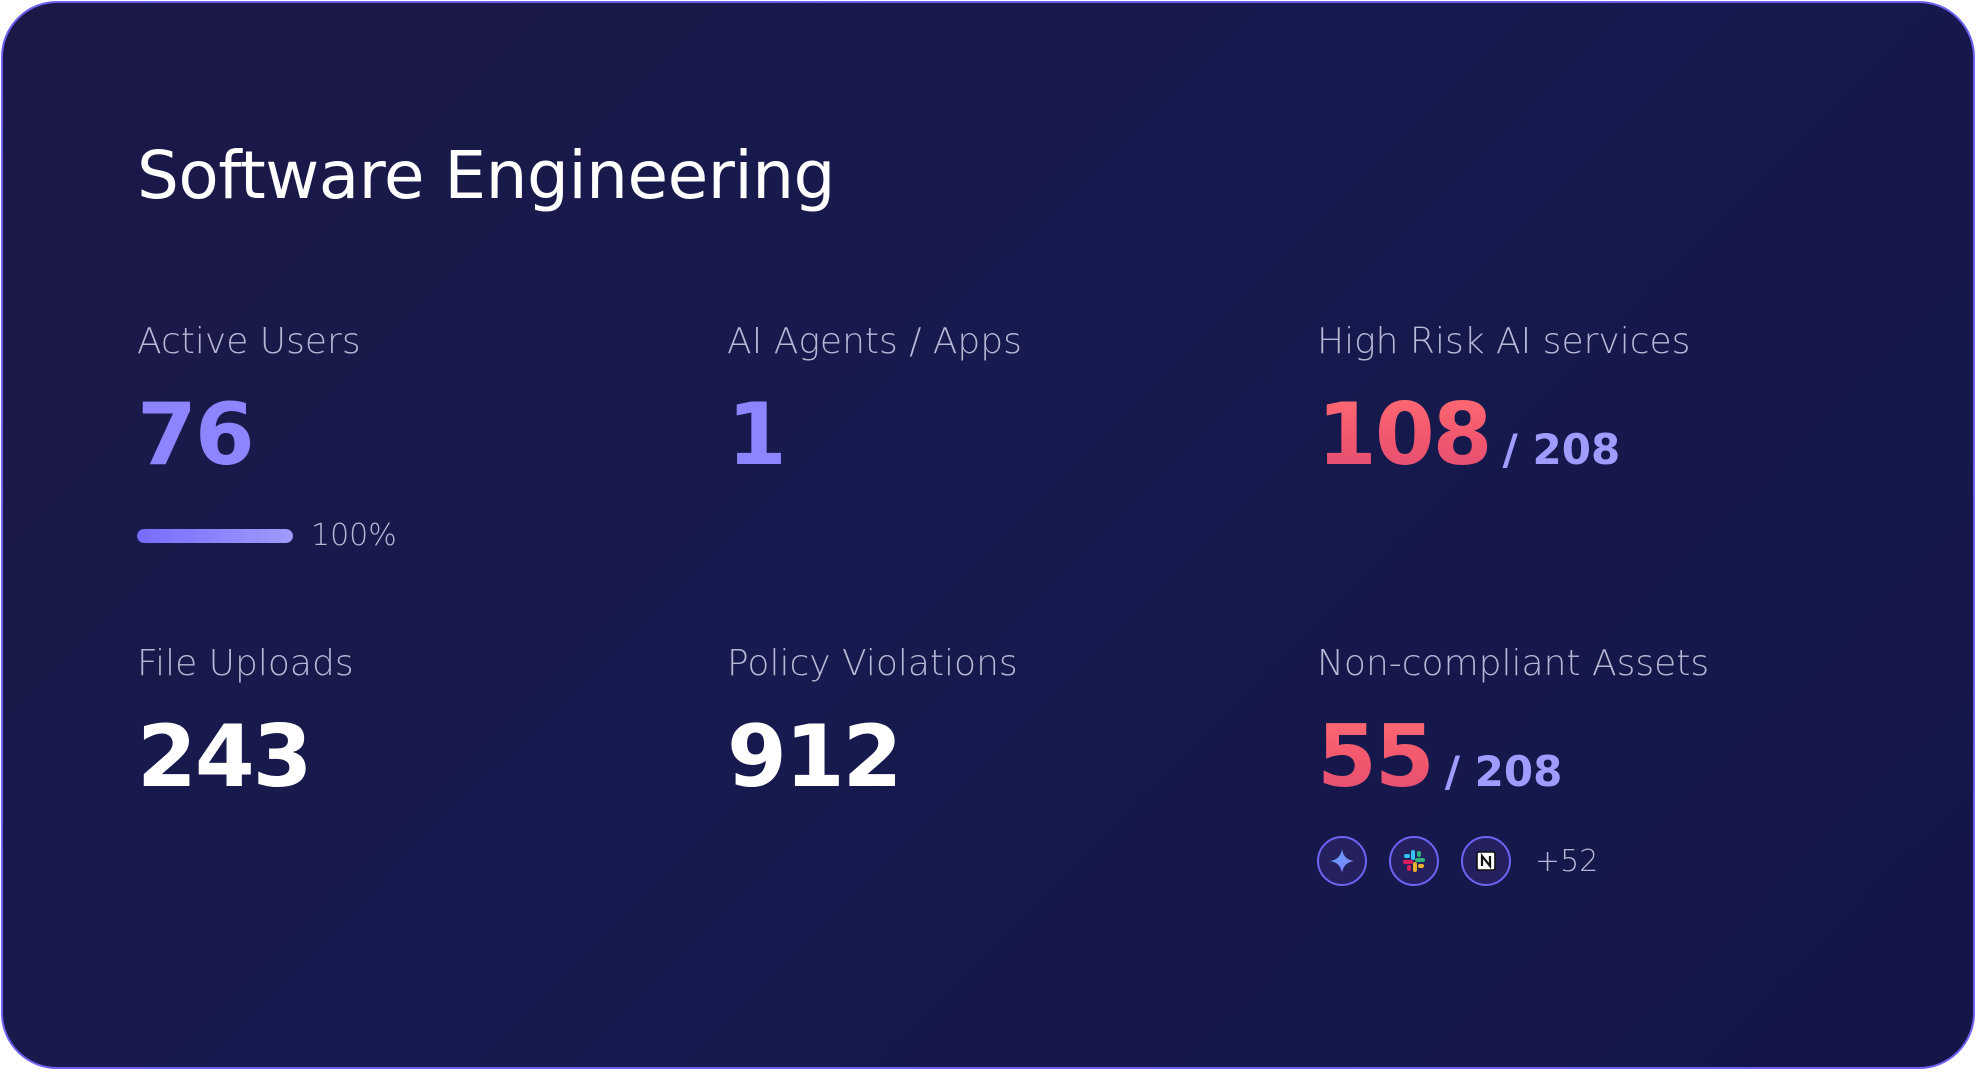 The width and height of the screenshot is (1980, 1074). I want to click on notion-icon, so click(1486, 861).